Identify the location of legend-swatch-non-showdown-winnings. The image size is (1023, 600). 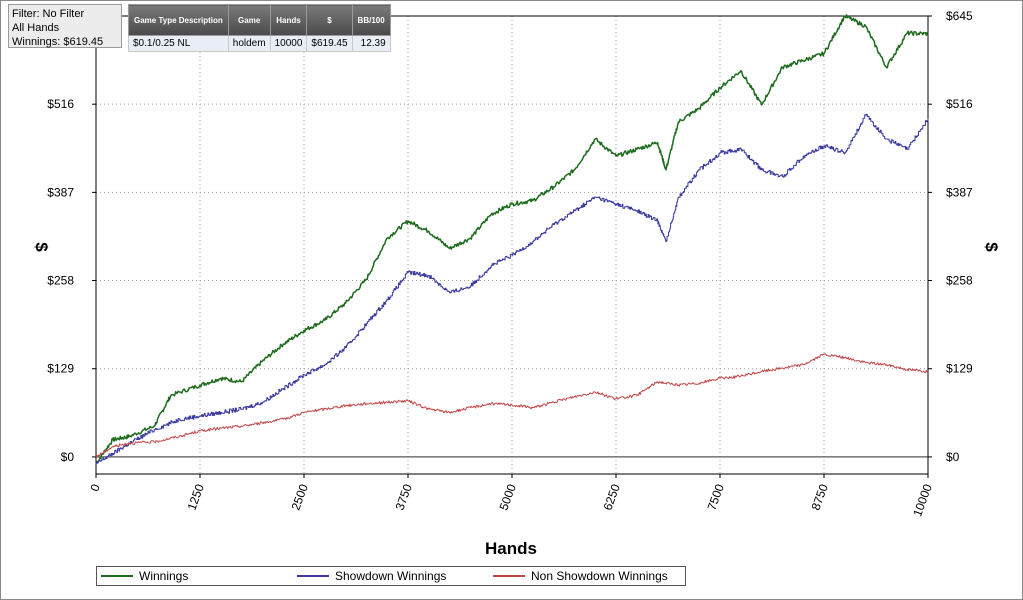
(509, 575).